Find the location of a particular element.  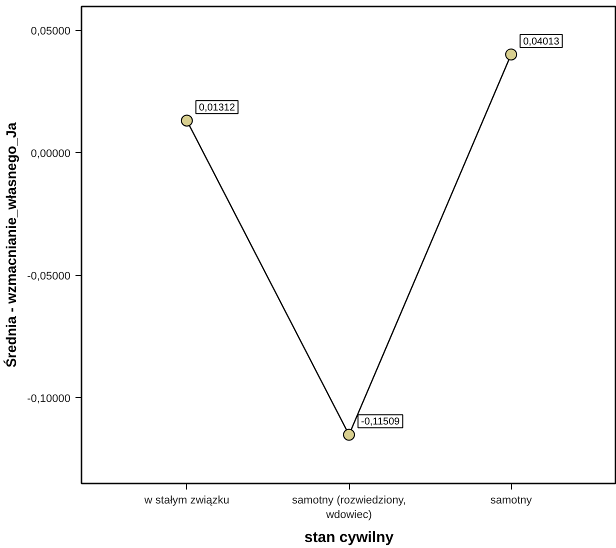

data-label: 0,04013 is located at coordinates (541, 42).